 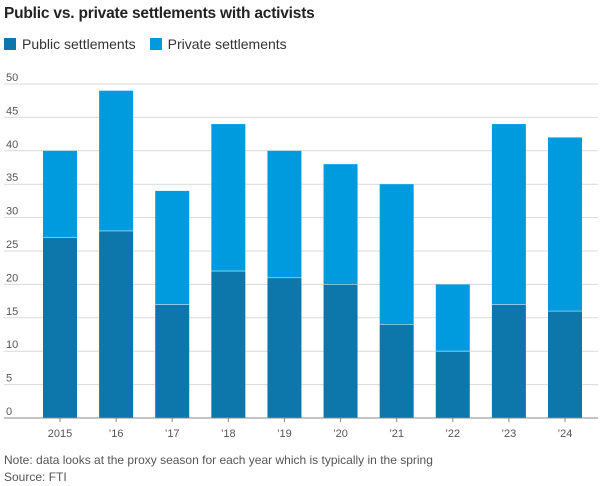 I want to click on y-tick-label: 5, so click(x=9, y=379).